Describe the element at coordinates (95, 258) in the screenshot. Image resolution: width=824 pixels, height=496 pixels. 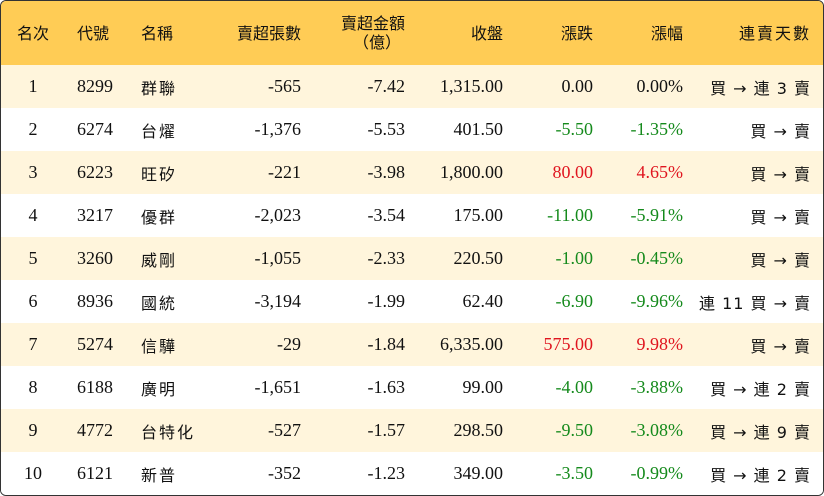
I see `cell-code: 3260` at that location.